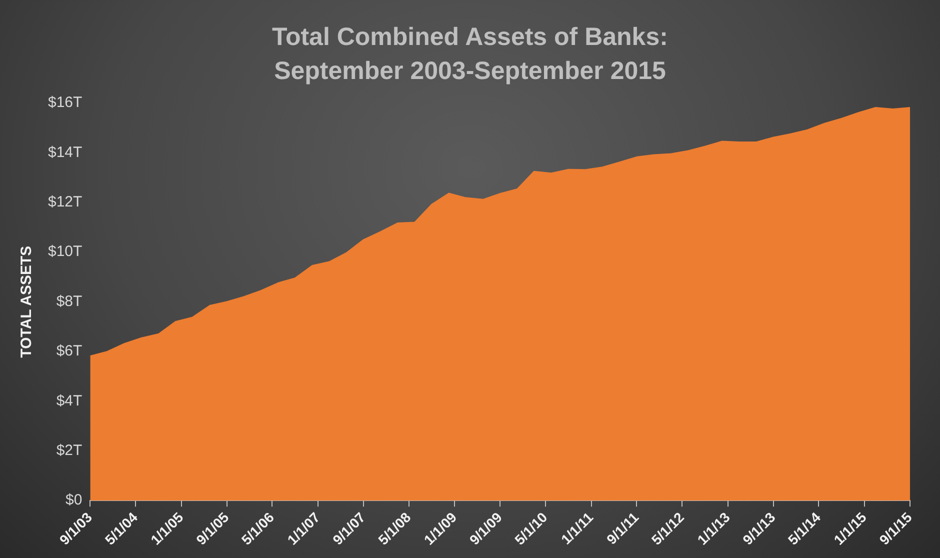  What do you see at coordinates (69, 401) in the screenshot?
I see `y-tick-label: $4T` at bounding box center [69, 401].